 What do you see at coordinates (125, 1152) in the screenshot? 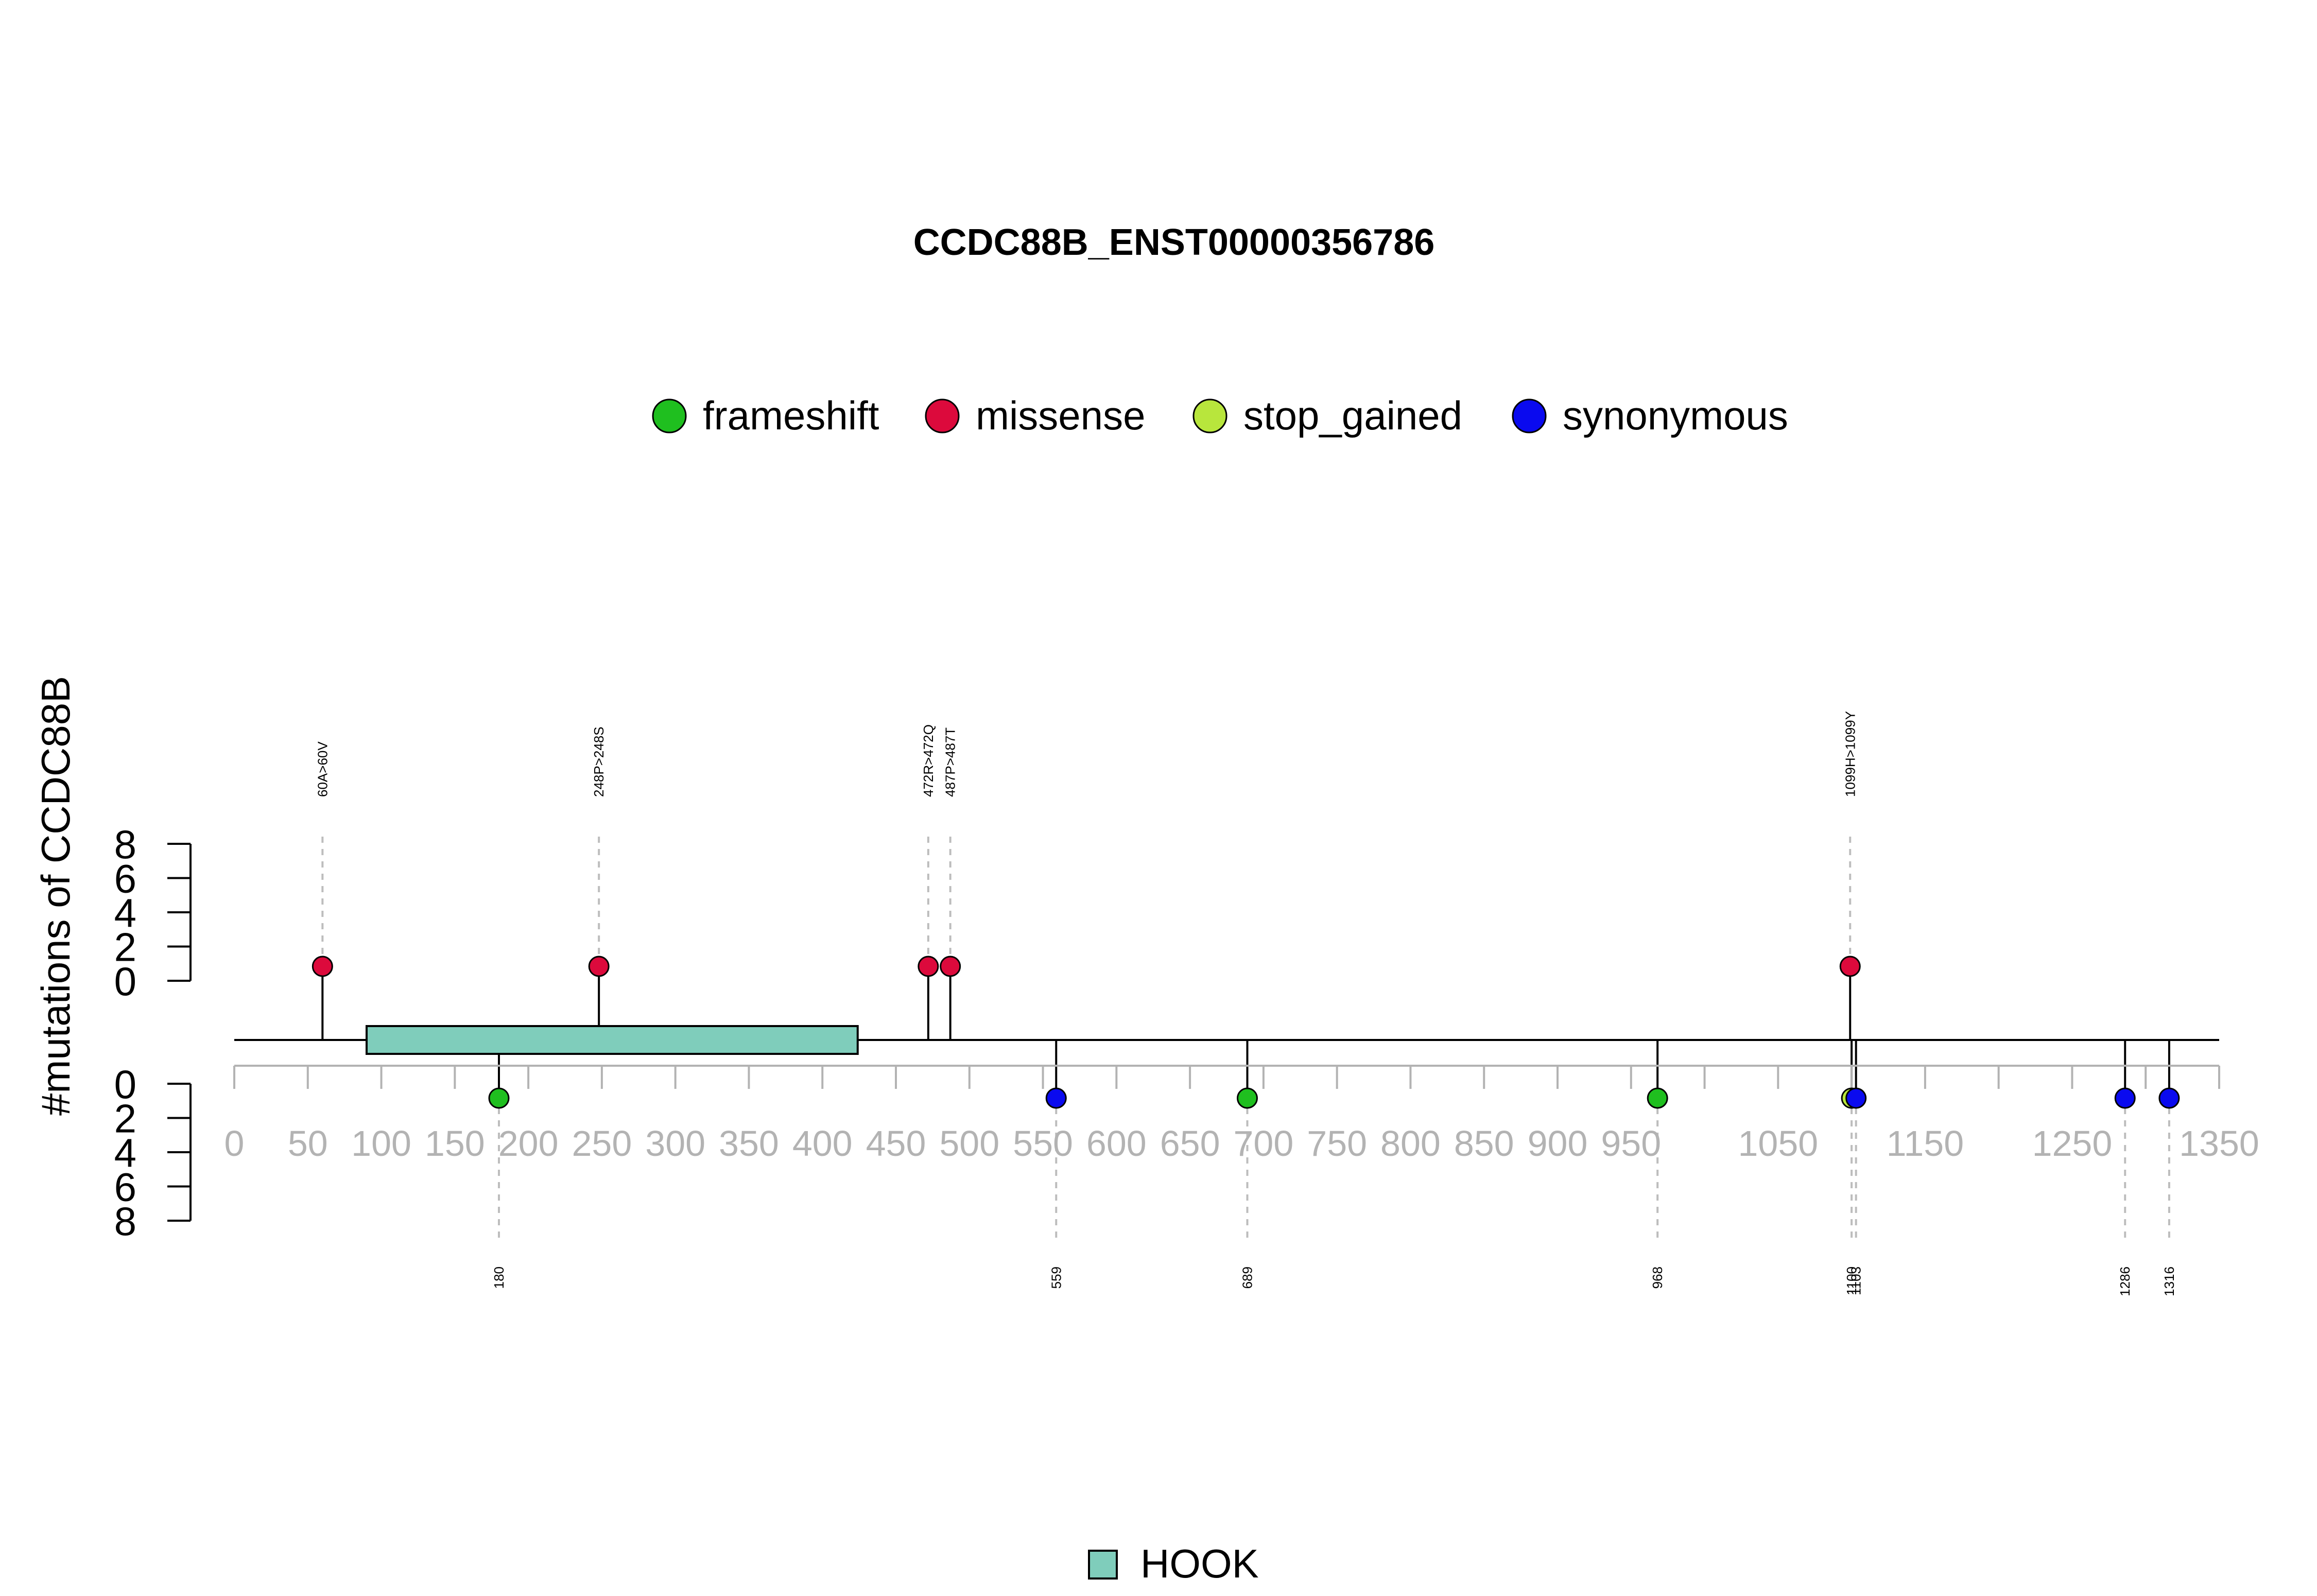
I see `y-tick-label-bottom: 4` at bounding box center [125, 1152].